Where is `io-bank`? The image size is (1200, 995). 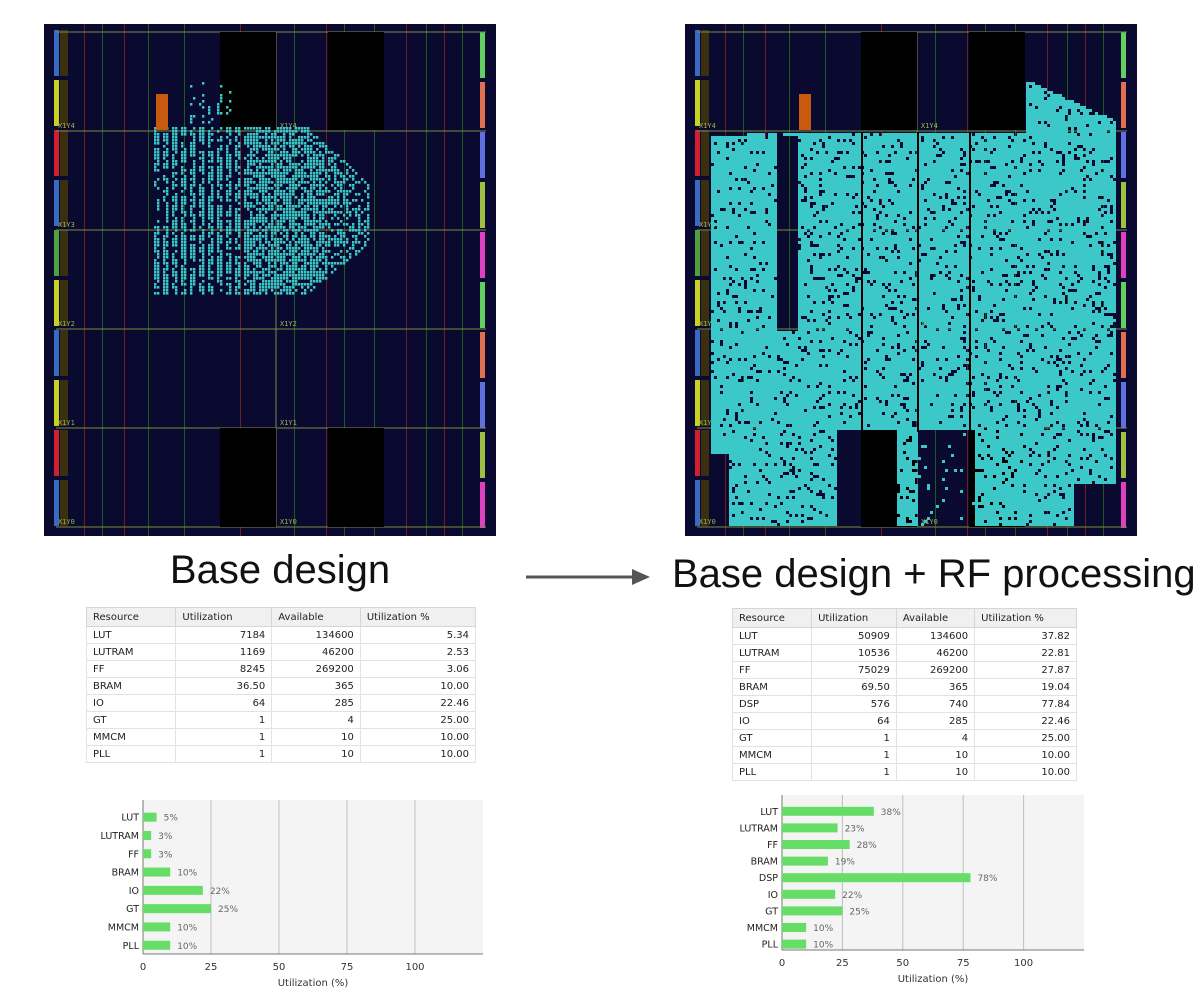
io-bank is located at coordinates (697, 153).